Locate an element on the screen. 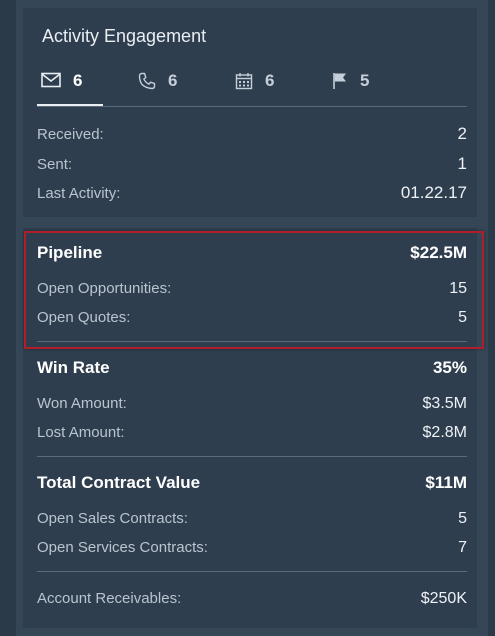 This screenshot has height=636, width=495. account-receivables-label: Account Receivables: is located at coordinates (109, 598).